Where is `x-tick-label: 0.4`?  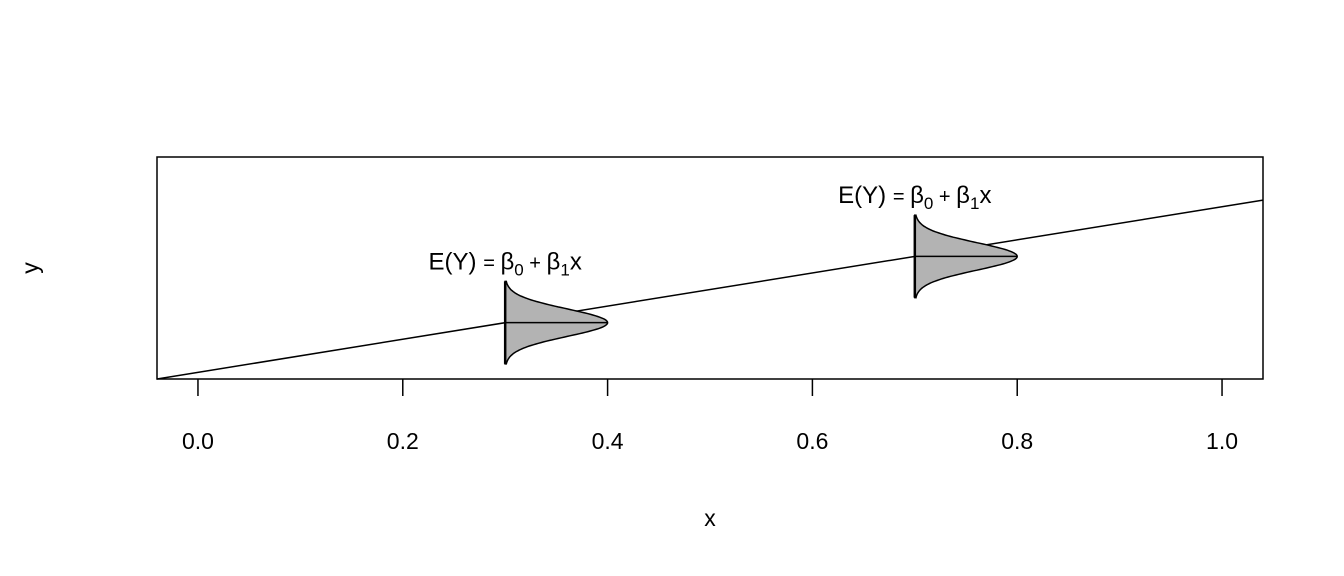
x-tick-label: 0.4 is located at coordinates (608, 441).